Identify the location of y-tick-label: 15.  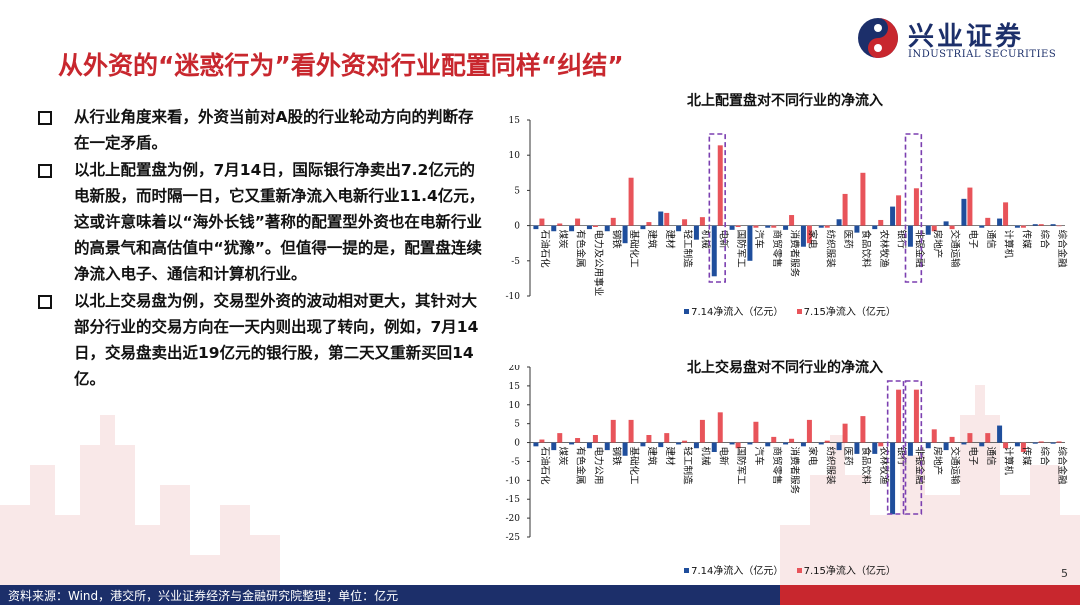
(515, 121).